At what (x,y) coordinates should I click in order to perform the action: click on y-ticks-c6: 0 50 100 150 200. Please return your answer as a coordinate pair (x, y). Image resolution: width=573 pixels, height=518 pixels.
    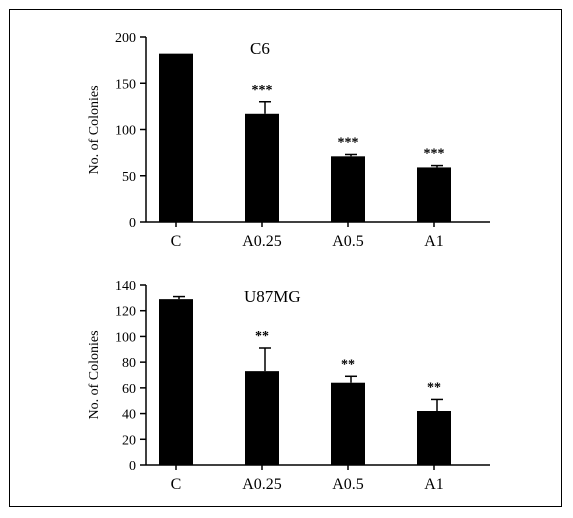
    Looking at the image, I should click on (130, 131).